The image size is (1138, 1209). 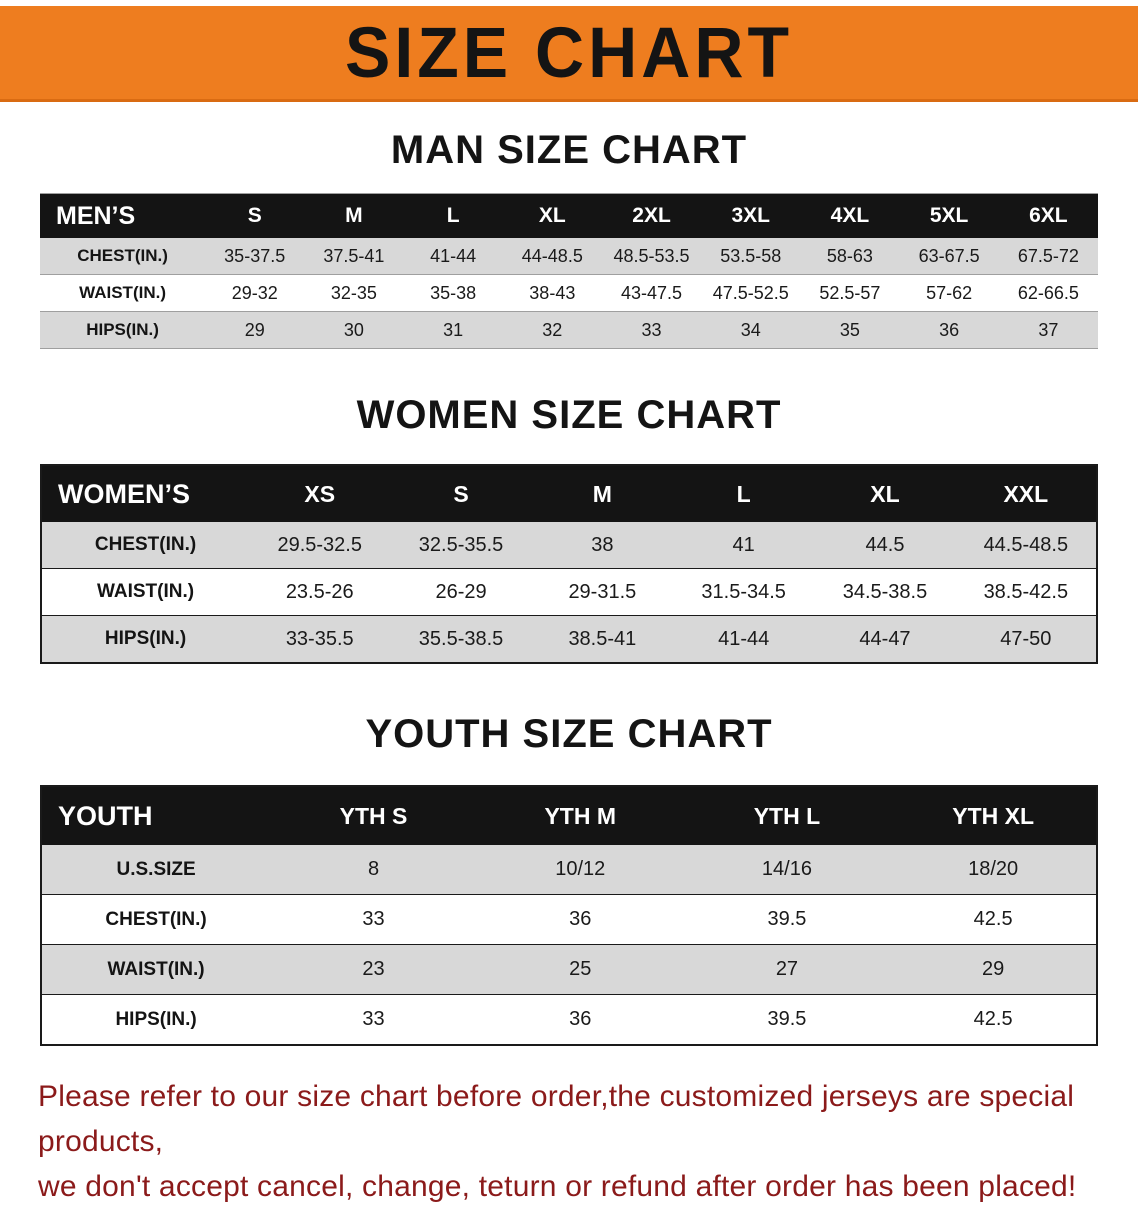 What do you see at coordinates (145, 639) in the screenshot?
I see `women-row-label: HIPS(IN.)` at bounding box center [145, 639].